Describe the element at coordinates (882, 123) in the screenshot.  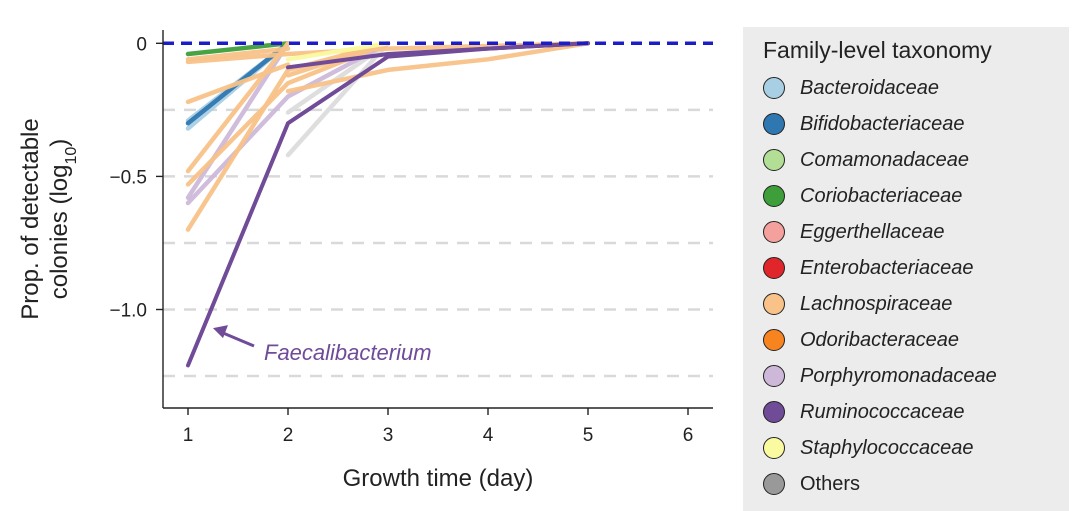
I see `legend-label: Bifidobacteriaceae` at that location.